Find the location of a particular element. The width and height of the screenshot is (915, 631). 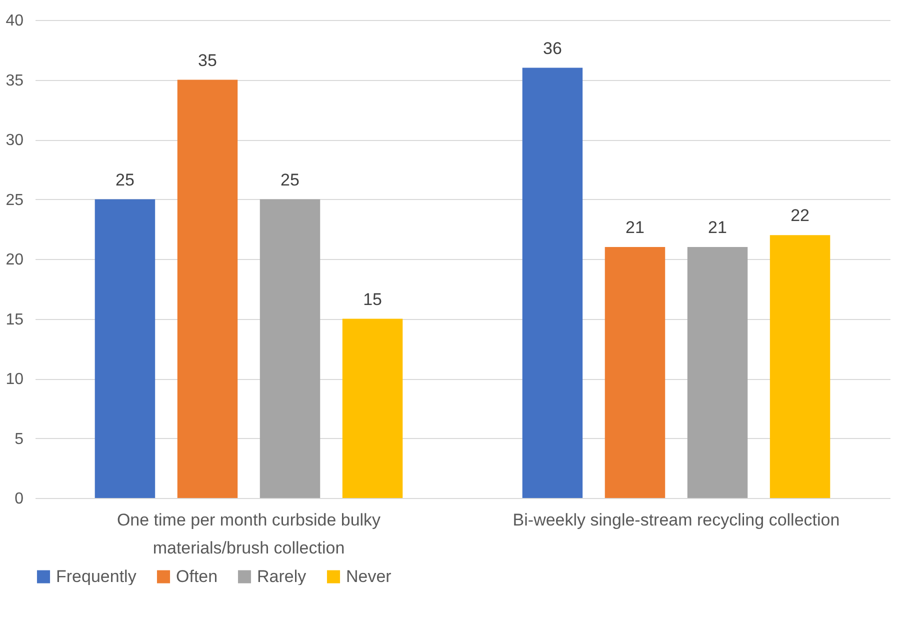

x-tick-label: Bi-weekly single-stream recycling collection is located at coordinates (676, 520).